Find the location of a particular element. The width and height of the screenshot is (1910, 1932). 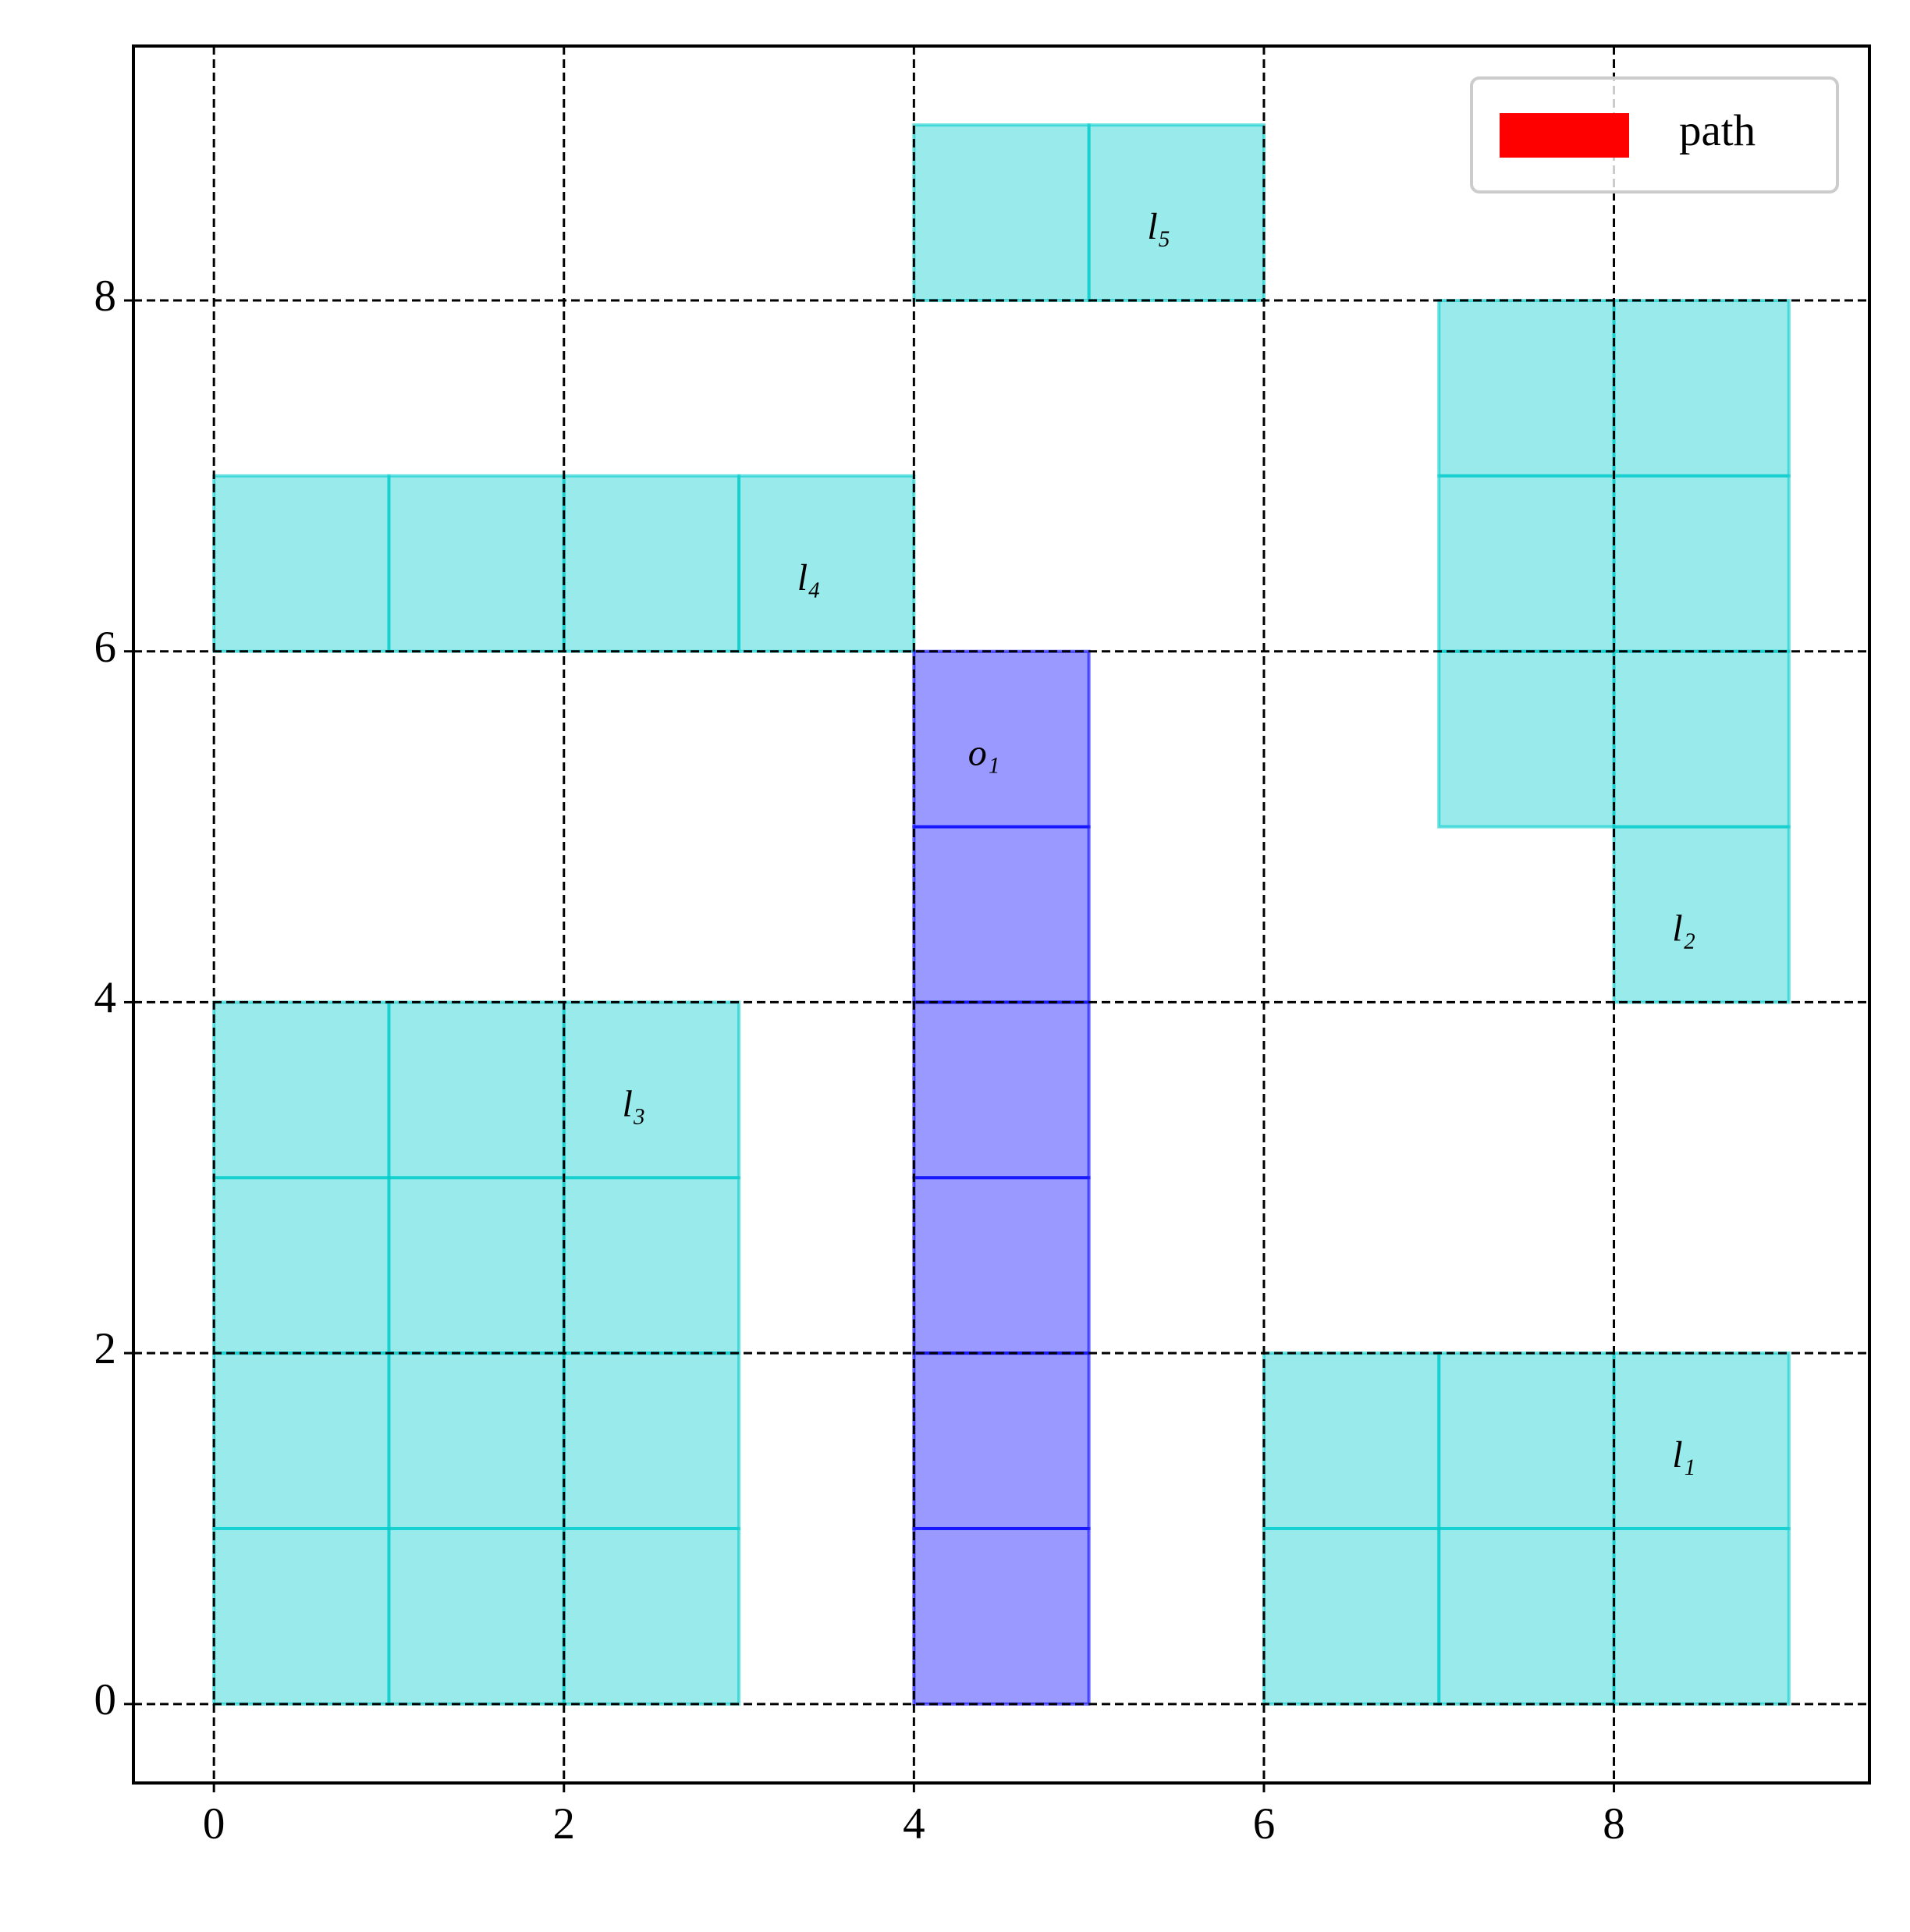

y-tick-label: 0 is located at coordinates (106, 1699).